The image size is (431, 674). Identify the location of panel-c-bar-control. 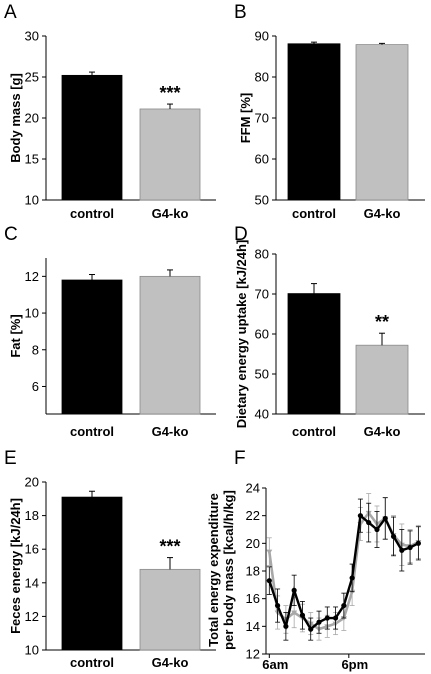
(92, 347).